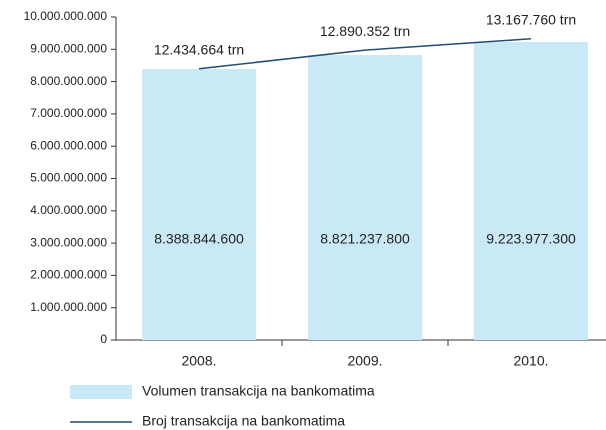  What do you see at coordinates (68, 178) in the screenshot?
I see `y-tick-label: 5.000.000.000` at bounding box center [68, 178].